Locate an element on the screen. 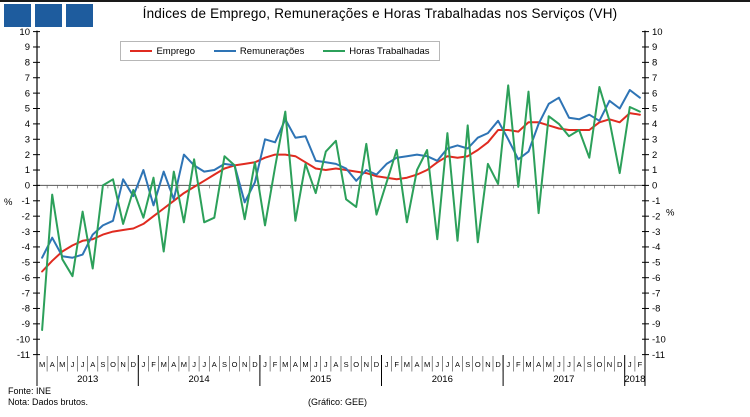 This screenshot has width=750, height=417. x-year-label: 2013 is located at coordinates (87, 379).